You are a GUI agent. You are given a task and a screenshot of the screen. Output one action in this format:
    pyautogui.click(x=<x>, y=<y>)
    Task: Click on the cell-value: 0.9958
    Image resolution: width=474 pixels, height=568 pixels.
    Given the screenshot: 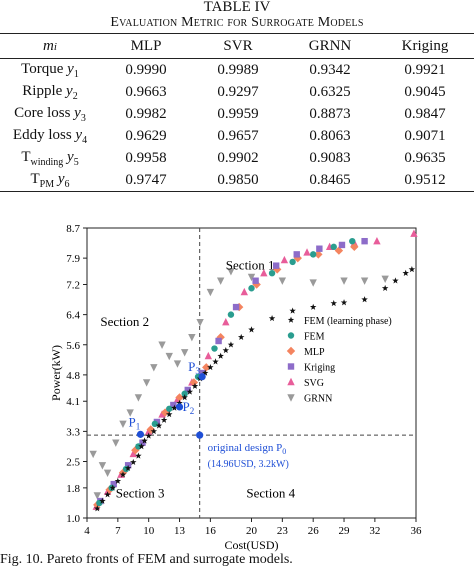 What is the action you would take?
    pyautogui.click(x=146, y=157)
    